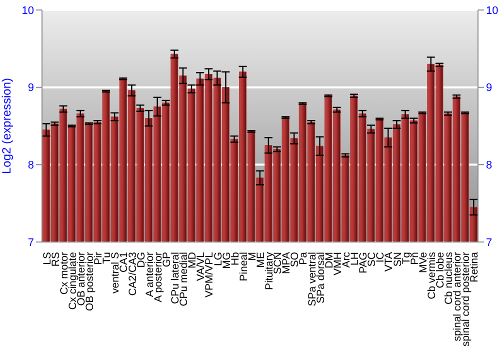 Image resolution: width=500 pixels, height=350 pixels. I want to click on x-tick-label: OB posterior, so click(90, 281).